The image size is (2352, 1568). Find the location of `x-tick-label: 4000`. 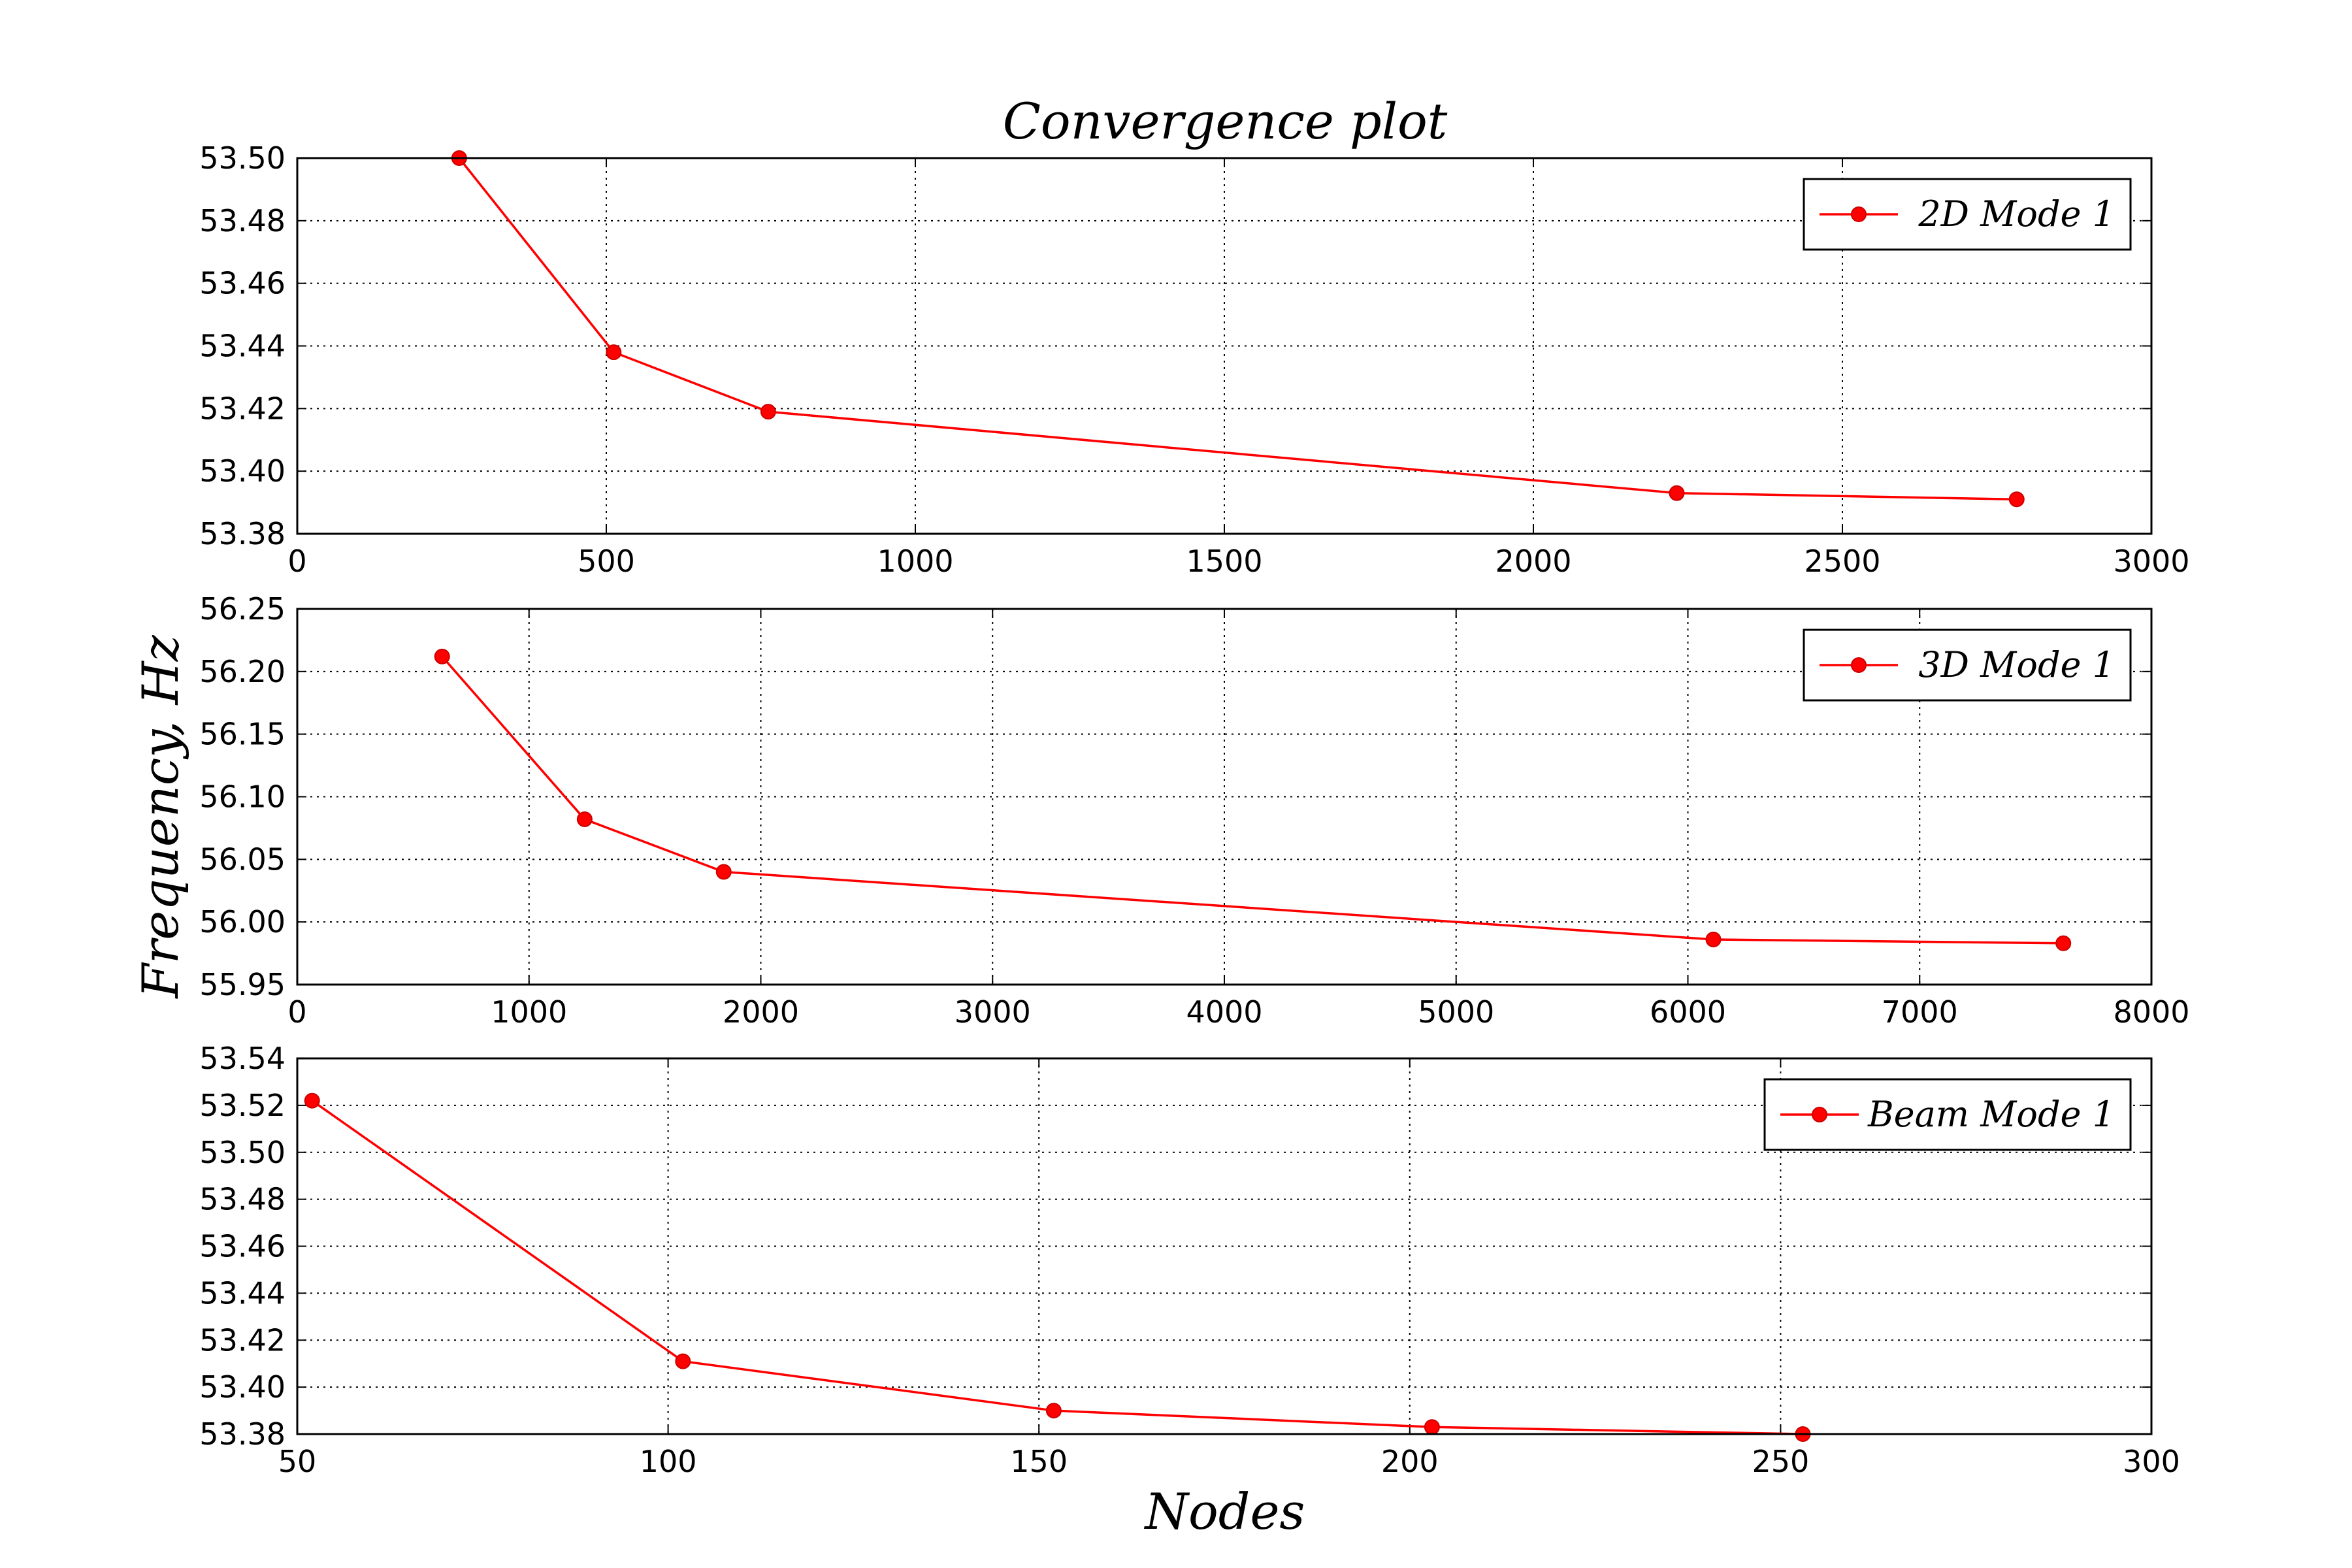

x-tick-label: 4000 is located at coordinates (1224, 1012).